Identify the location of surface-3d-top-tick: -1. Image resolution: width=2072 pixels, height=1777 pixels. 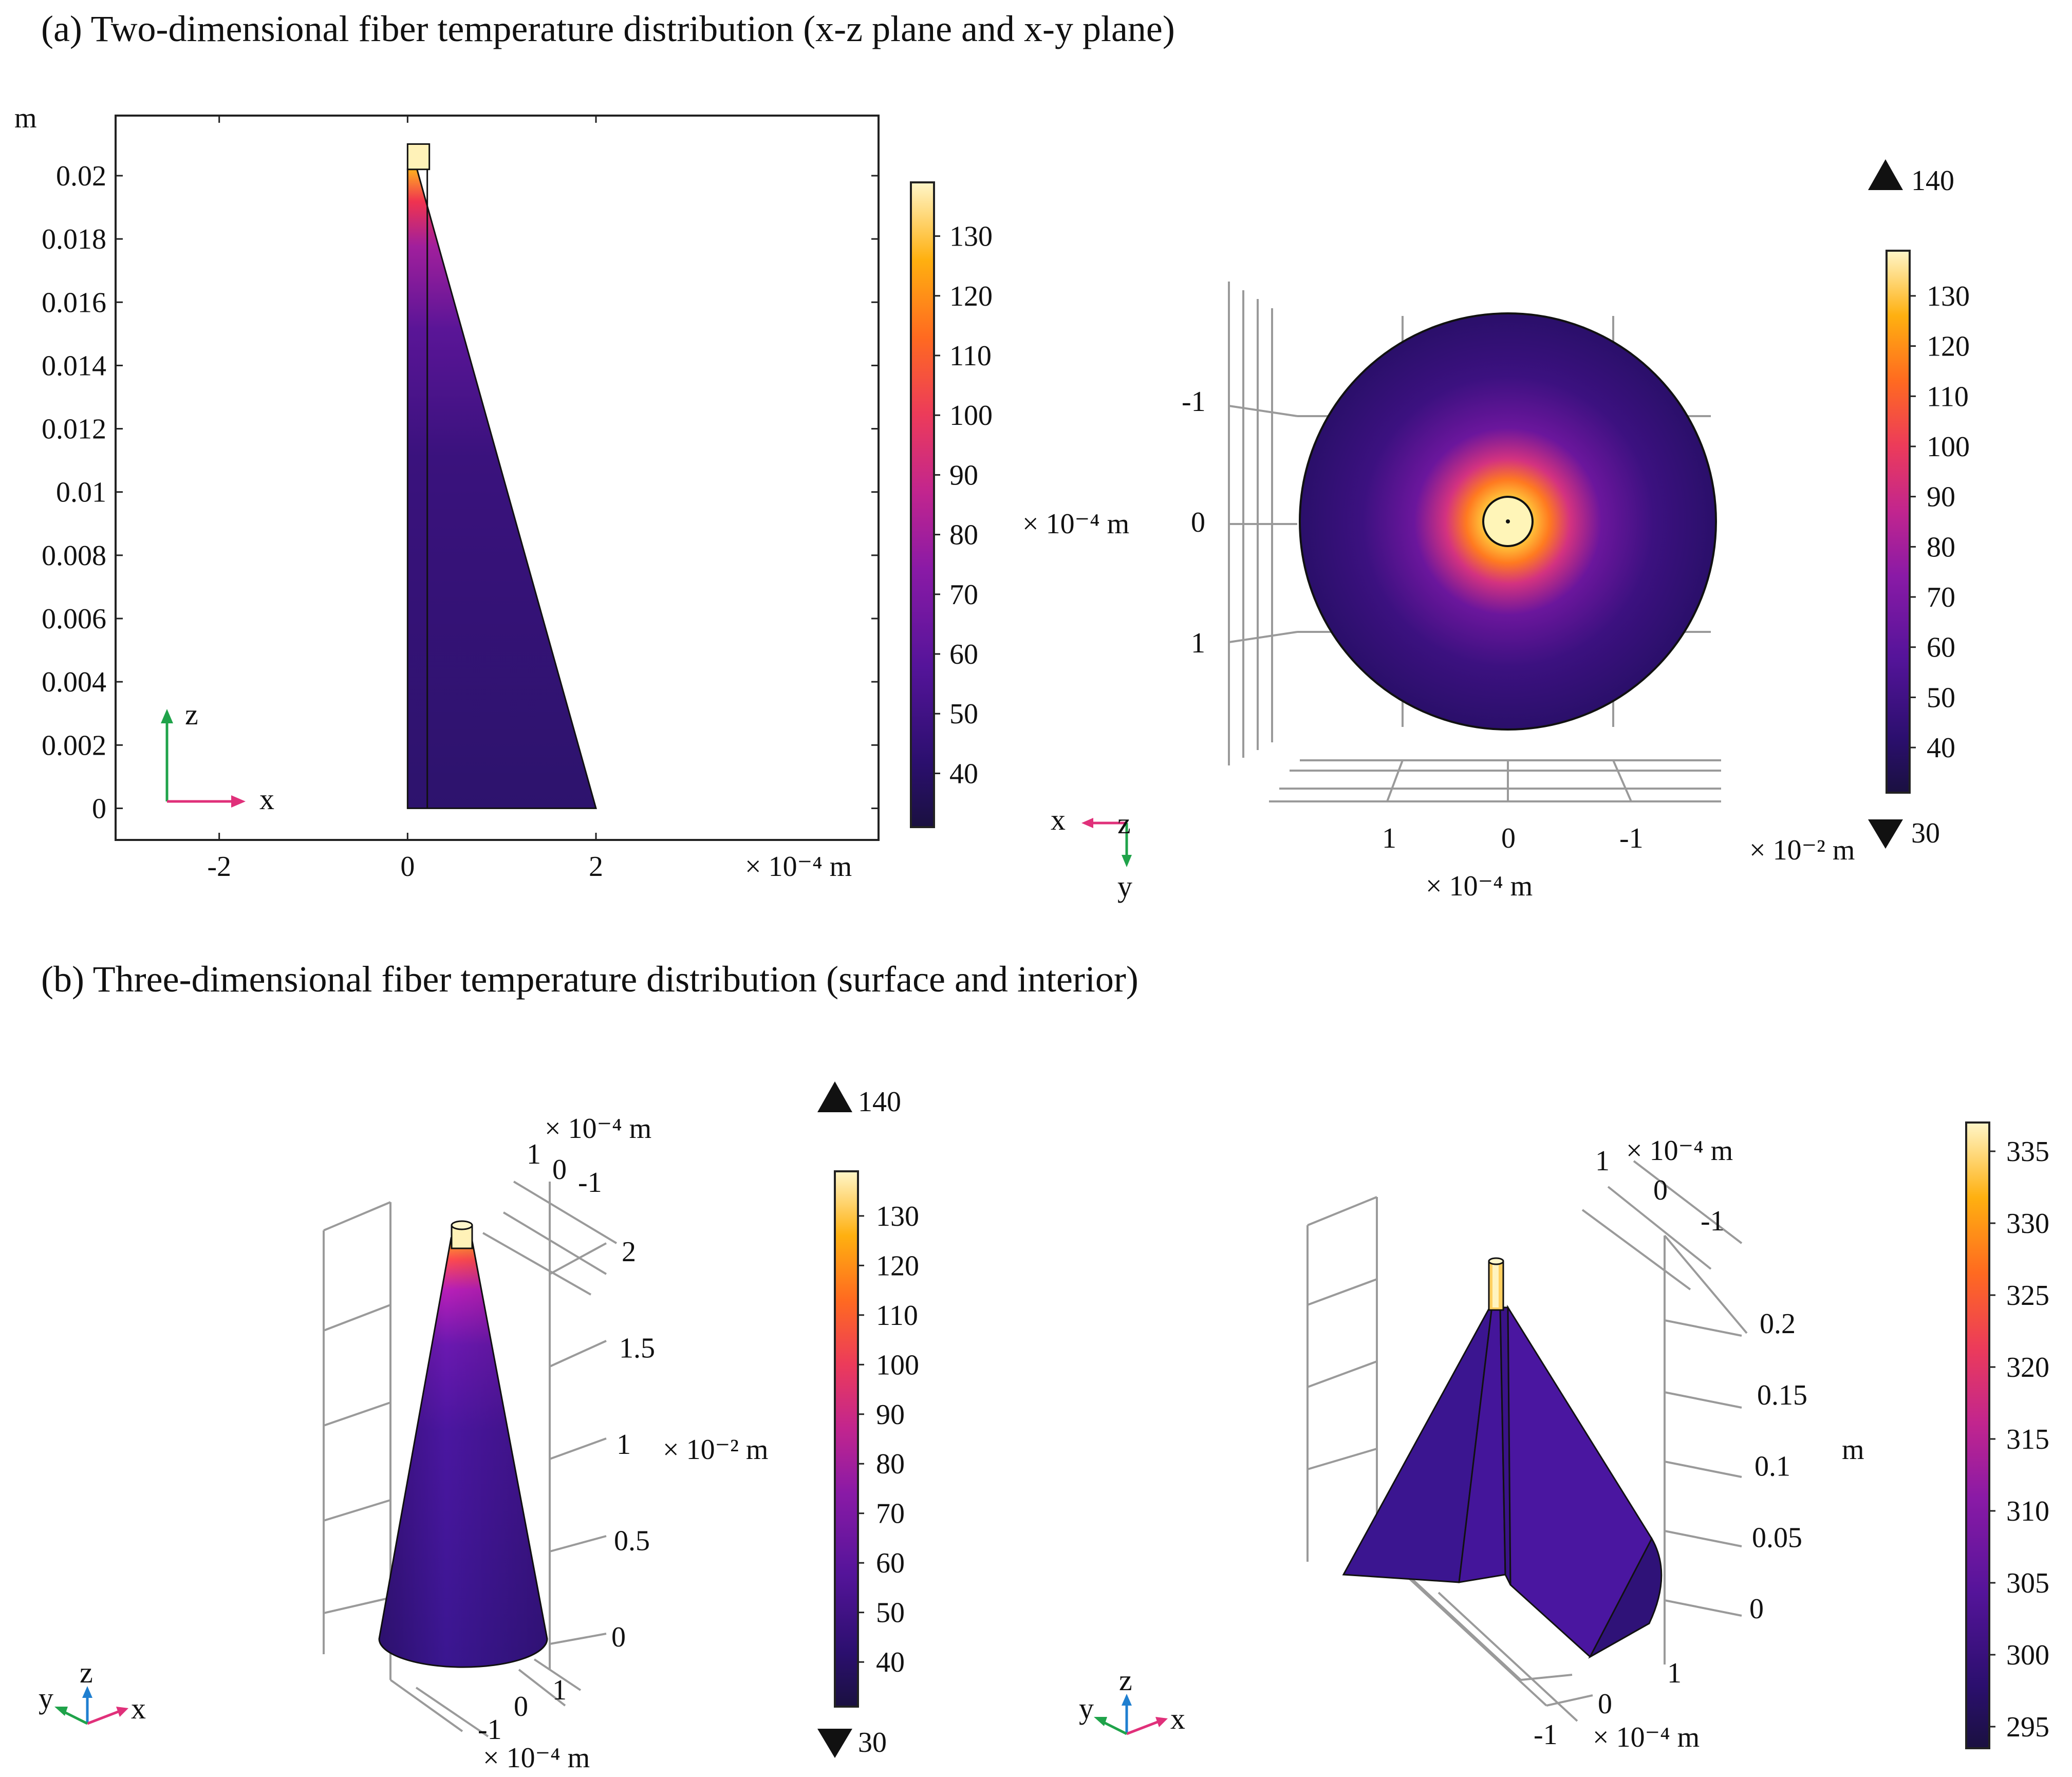
(590, 1183).